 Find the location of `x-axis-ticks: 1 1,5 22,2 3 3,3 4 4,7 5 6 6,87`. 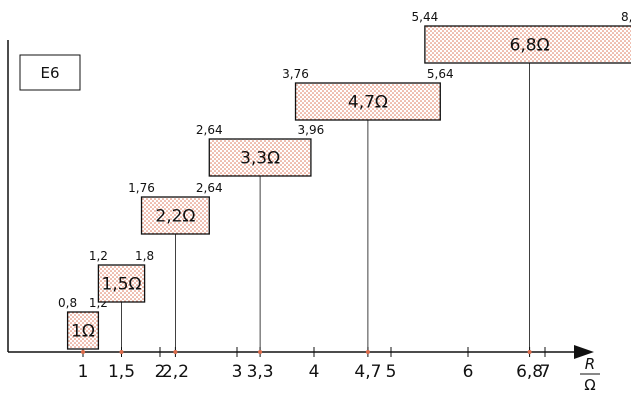

x-axis-ticks: 1 1,5 22,2 3 3,3 4 4,7 5 6 6,87 is located at coordinates (314, 364).